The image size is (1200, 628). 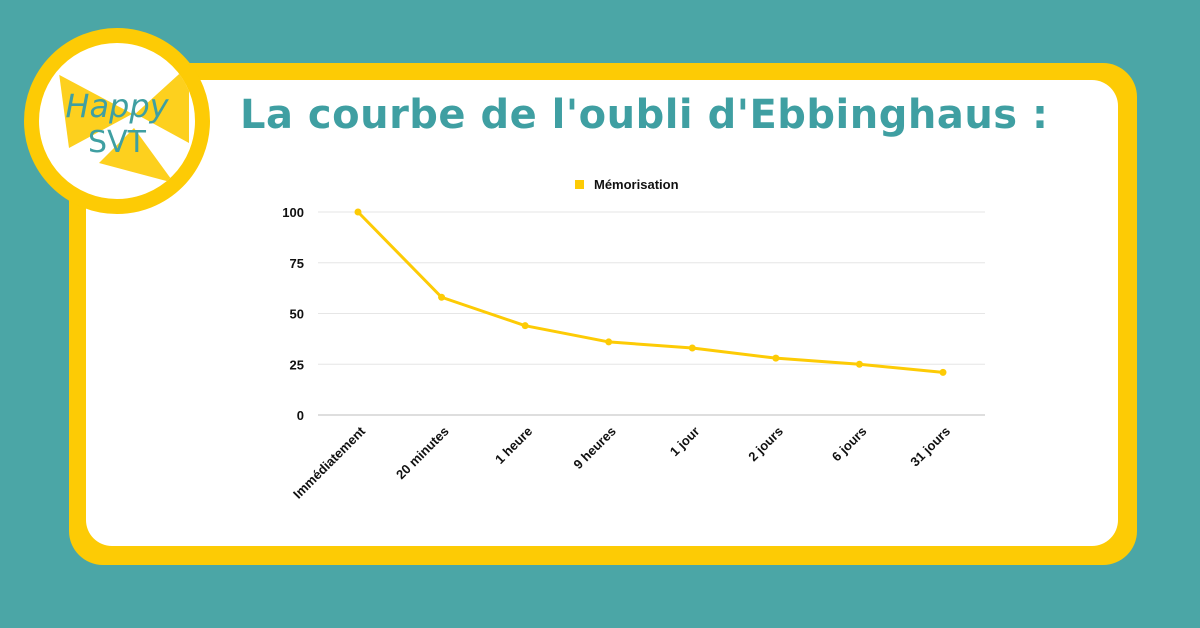 What do you see at coordinates (297, 263) in the screenshot?
I see `y-tick-label: 75` at bounding box center [297, 263].